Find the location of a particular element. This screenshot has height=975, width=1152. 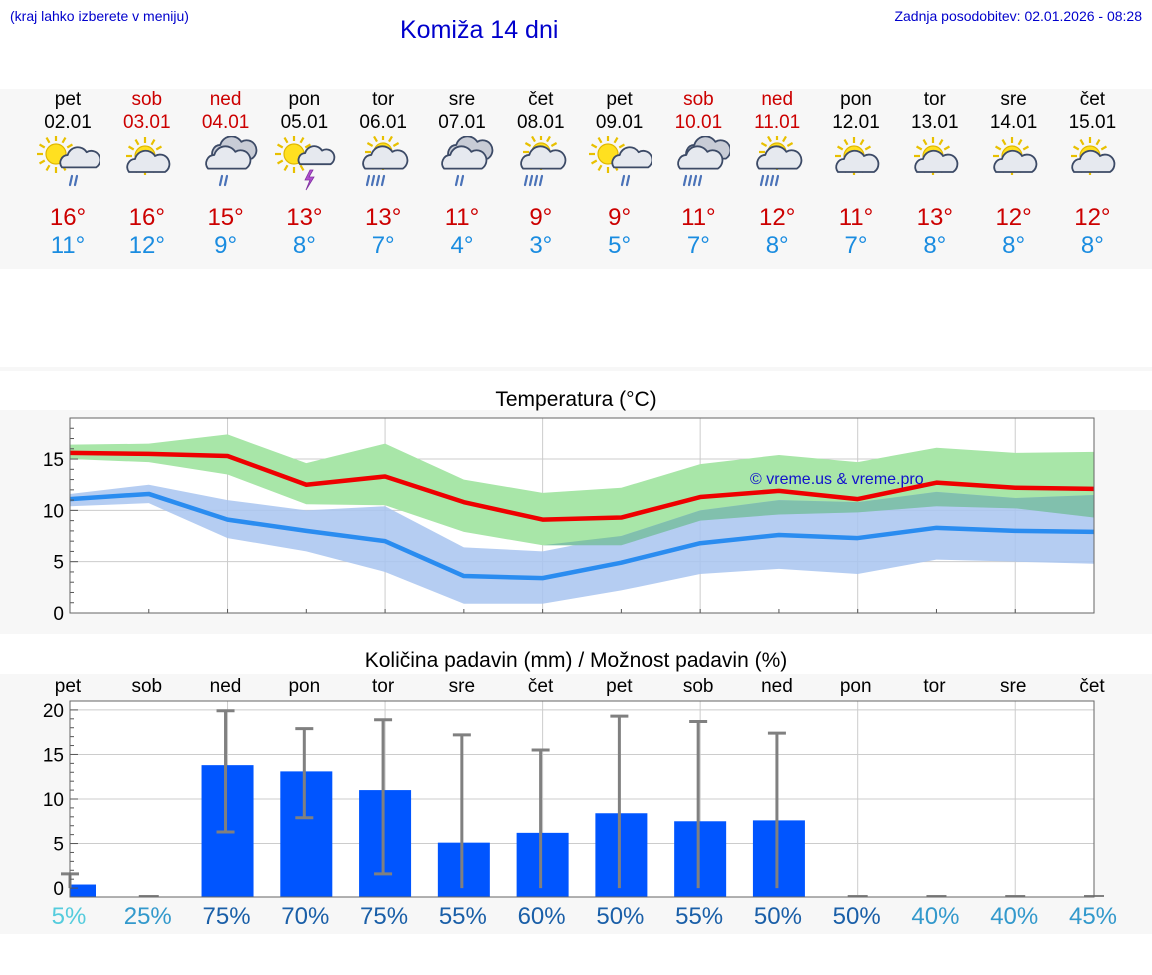

day-date: 02.01 is located at coordinates (68, 122).